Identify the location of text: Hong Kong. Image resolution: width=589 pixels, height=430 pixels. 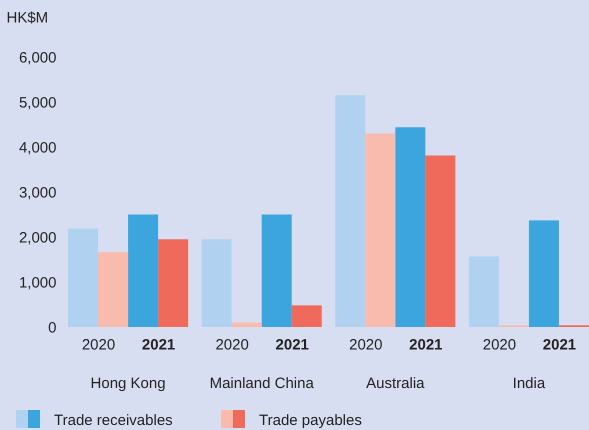
(128, 383).